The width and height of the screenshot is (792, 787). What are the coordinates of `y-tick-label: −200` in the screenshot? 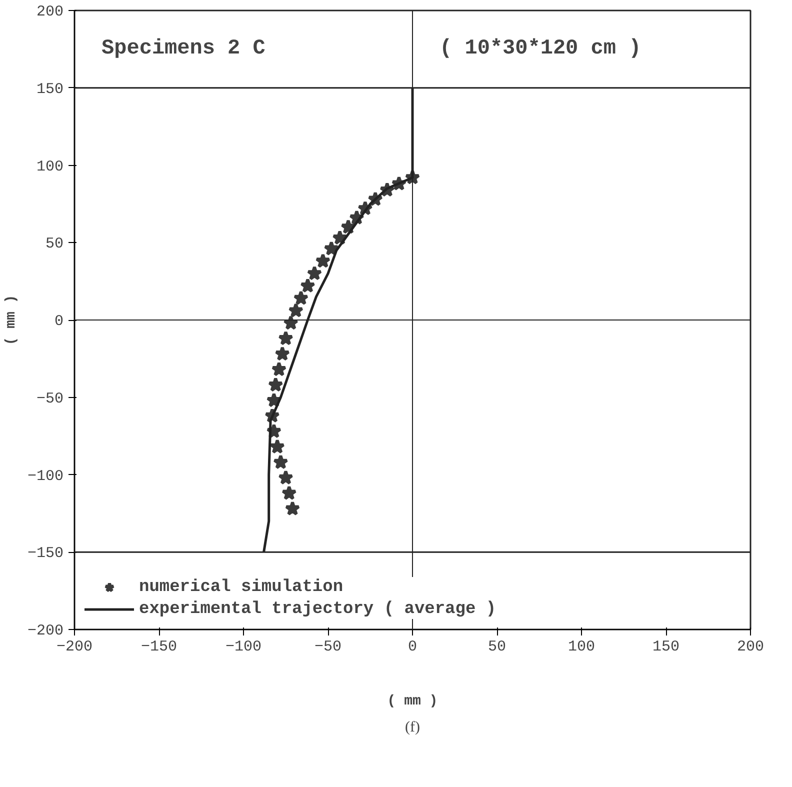 It's located at (45, 631).